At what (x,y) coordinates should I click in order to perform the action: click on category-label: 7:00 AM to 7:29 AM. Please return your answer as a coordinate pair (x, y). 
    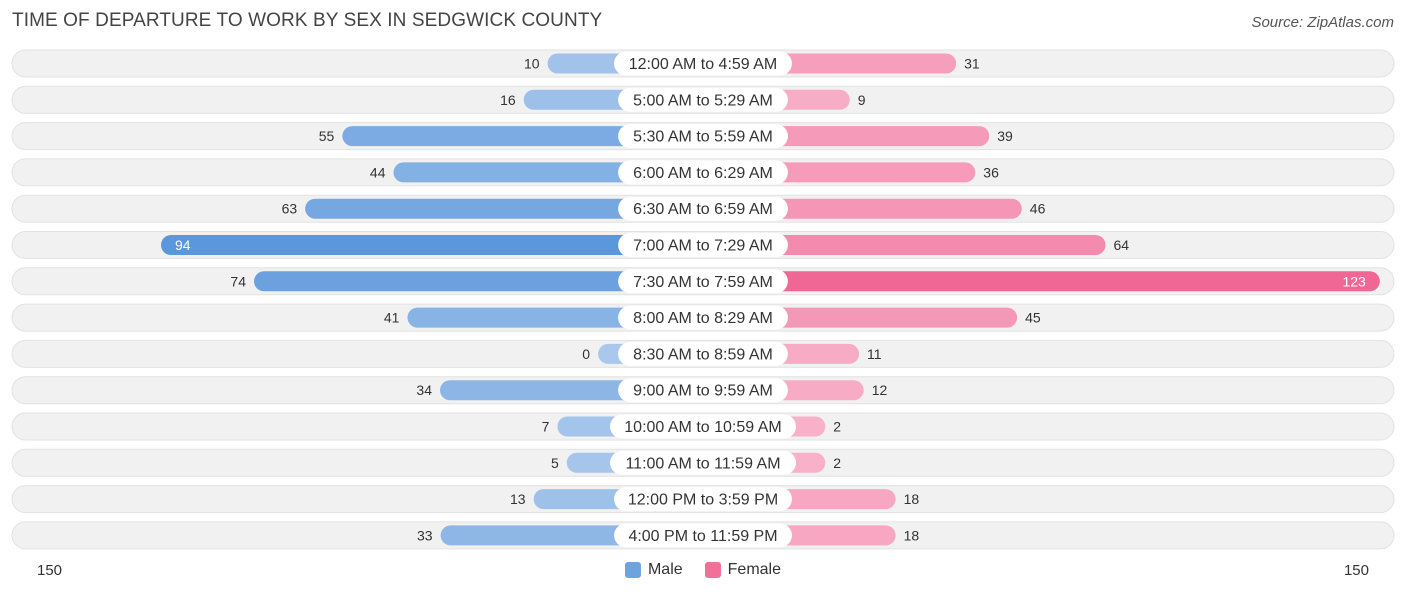
    Looking at the image, I should click on (703, 246).